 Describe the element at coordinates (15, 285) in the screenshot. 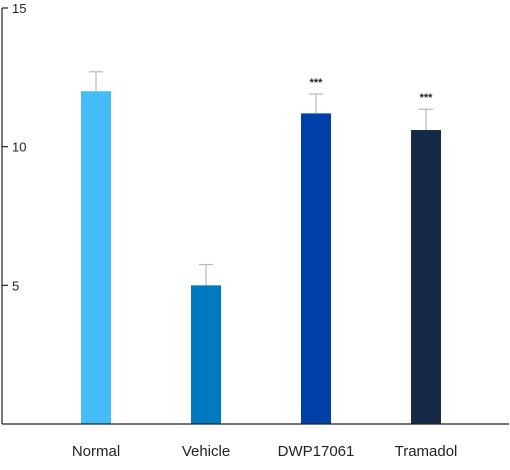

I see `y-tick-label: 5` at that location.